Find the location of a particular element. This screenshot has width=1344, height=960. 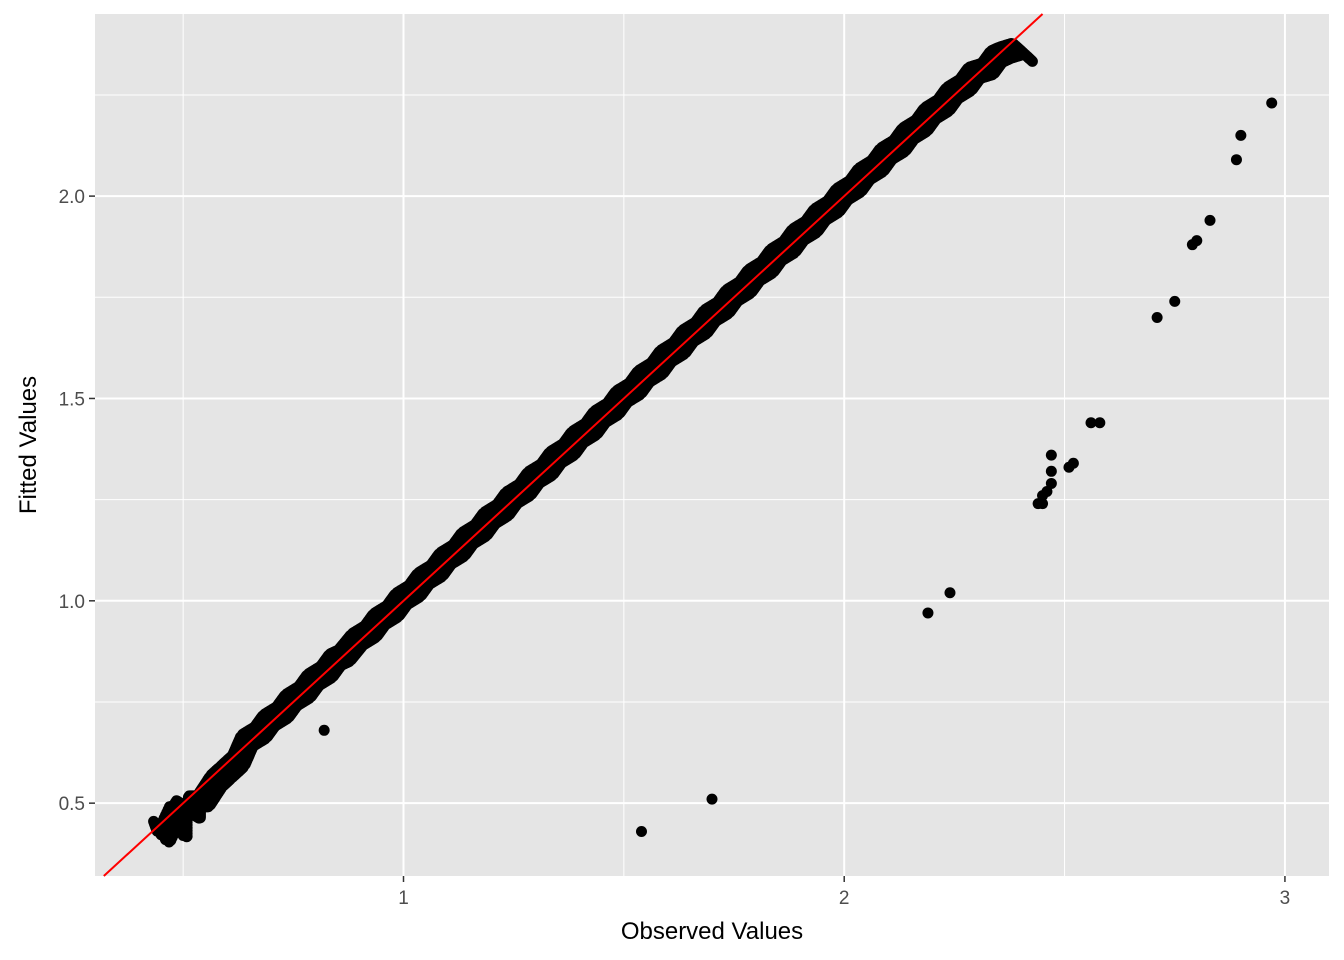

x-tick-label: 1 is located at coordinates (403, 898).